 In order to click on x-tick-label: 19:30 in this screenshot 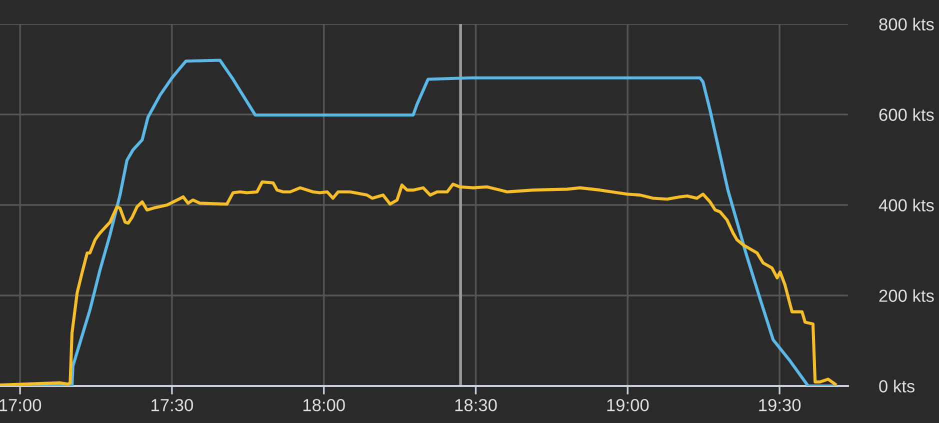, I will do `click(780, 405)`.